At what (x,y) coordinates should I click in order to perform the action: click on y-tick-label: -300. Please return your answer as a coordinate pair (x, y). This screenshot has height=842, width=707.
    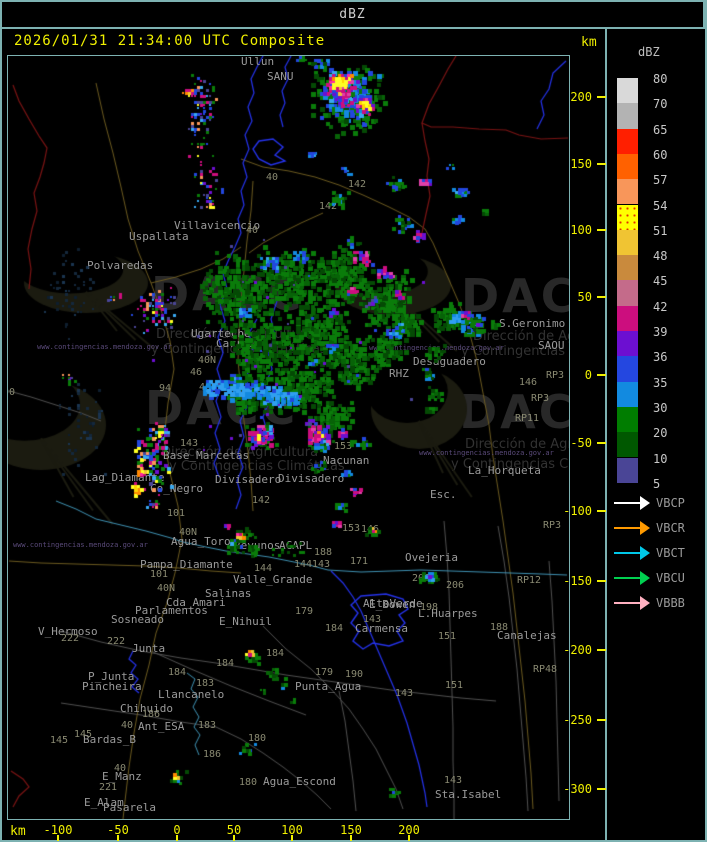
    Looking at the image, I should click on (577, 789).